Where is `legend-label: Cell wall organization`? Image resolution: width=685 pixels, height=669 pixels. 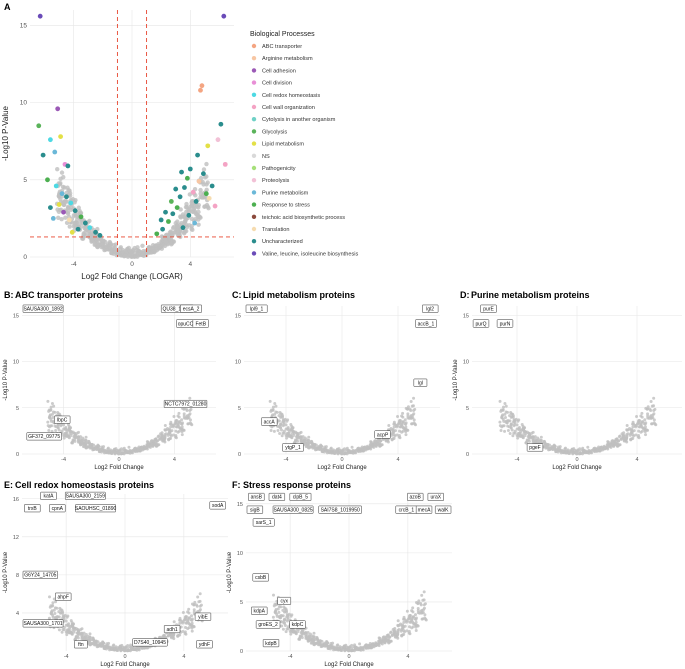
legend-label: Cell wall organization is located at coordinates (288, 108).